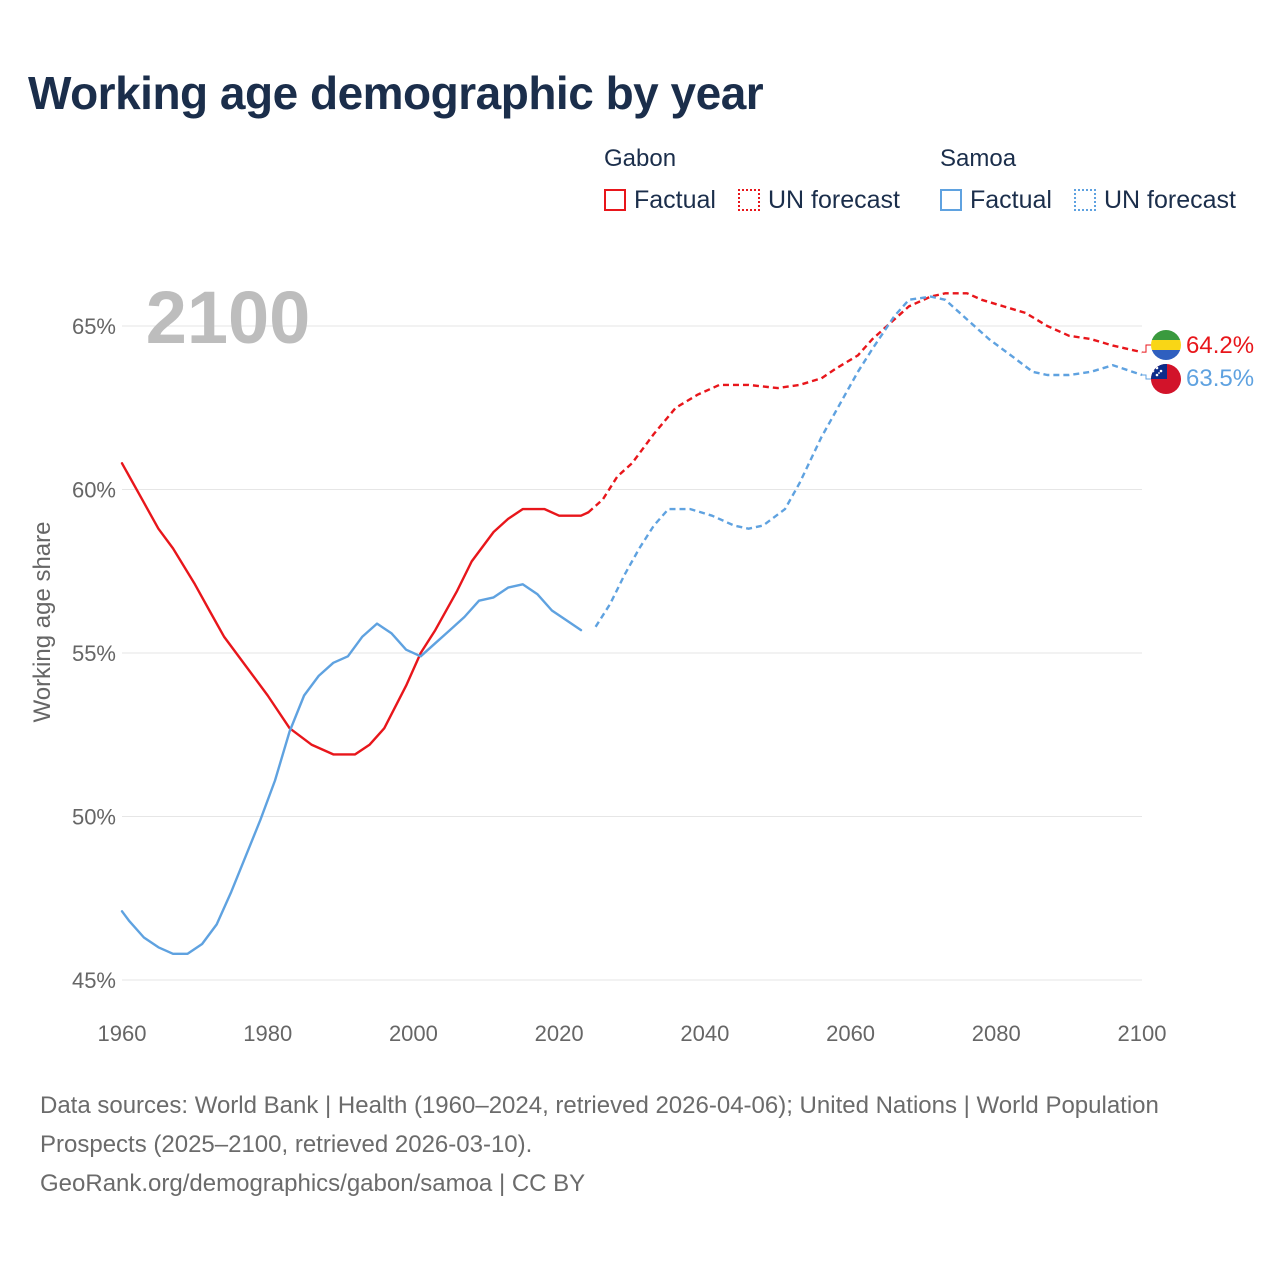 The image size is (1280, 1280). I want to click on y-tick-label: 45%, so click(94, 980).